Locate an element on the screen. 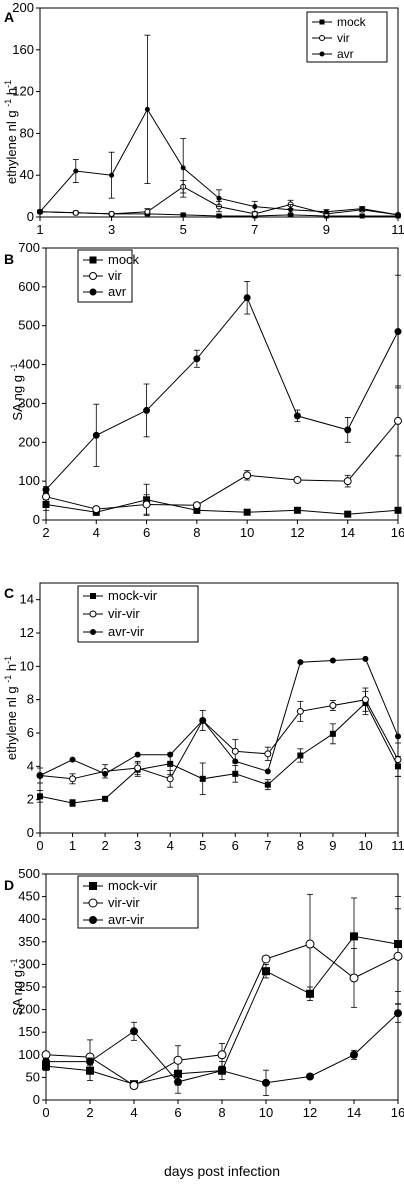  series-line is located at coordinates (222, 393).